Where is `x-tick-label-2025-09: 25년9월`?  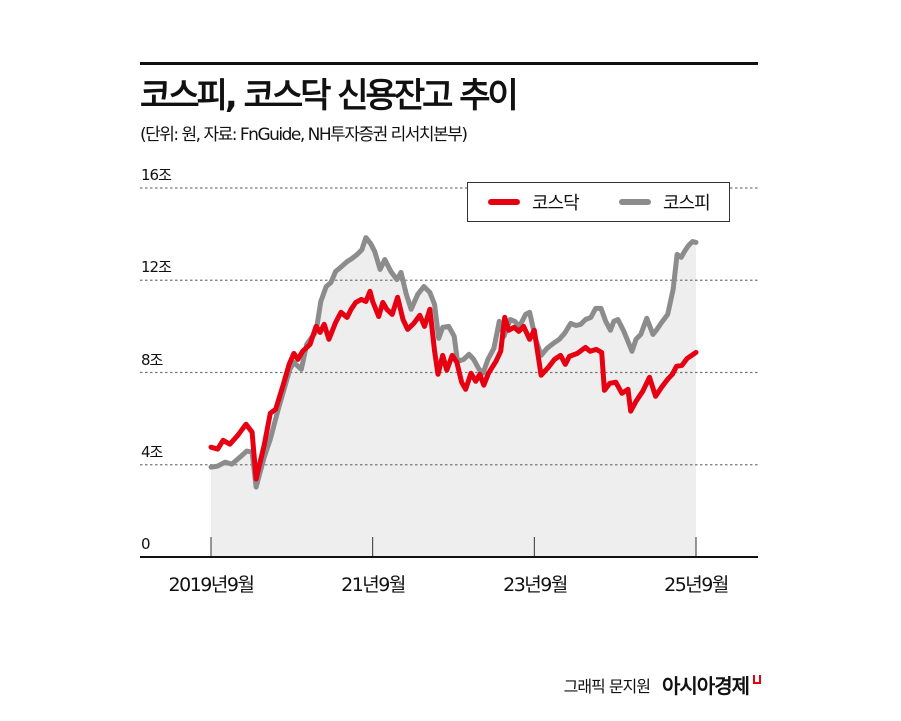
x-tick-label-2025-09: 25년9월 is located at coordinates (696, 585).